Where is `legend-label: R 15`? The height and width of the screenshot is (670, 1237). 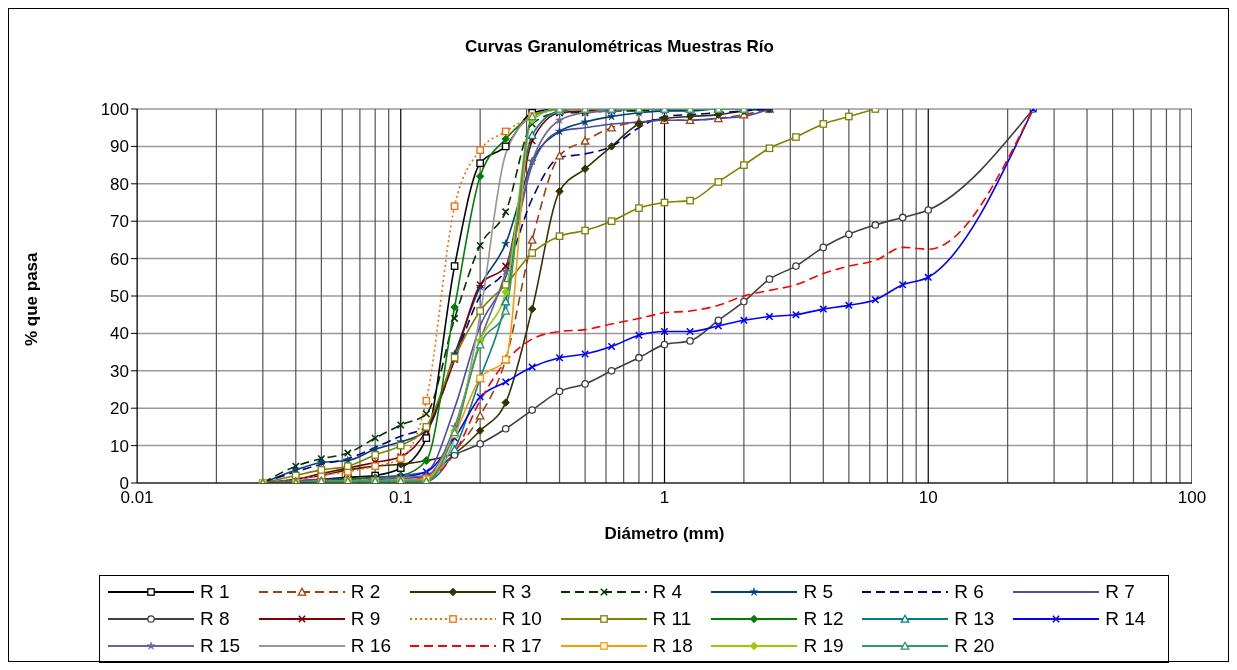 legend-label: R 15 is located at coordinates (220, 646).